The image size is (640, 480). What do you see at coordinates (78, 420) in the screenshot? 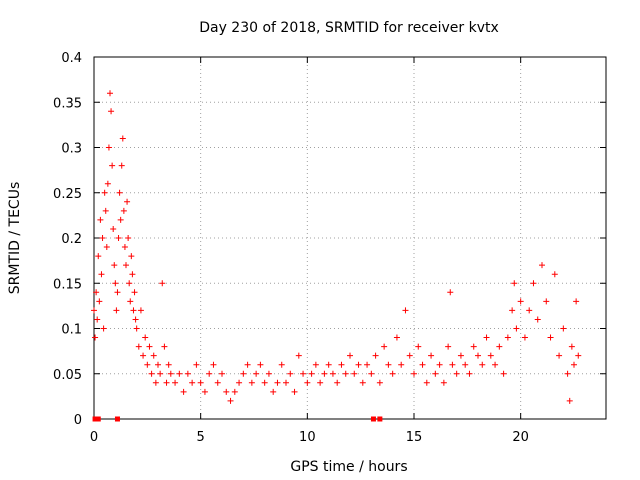
I see `y-tick-label: 0` at bounding box center [78, 420].